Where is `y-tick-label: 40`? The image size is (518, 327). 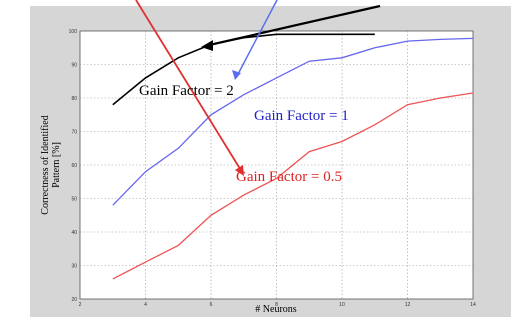 y-tick-label: 40 is located at coordinates (74, 233).